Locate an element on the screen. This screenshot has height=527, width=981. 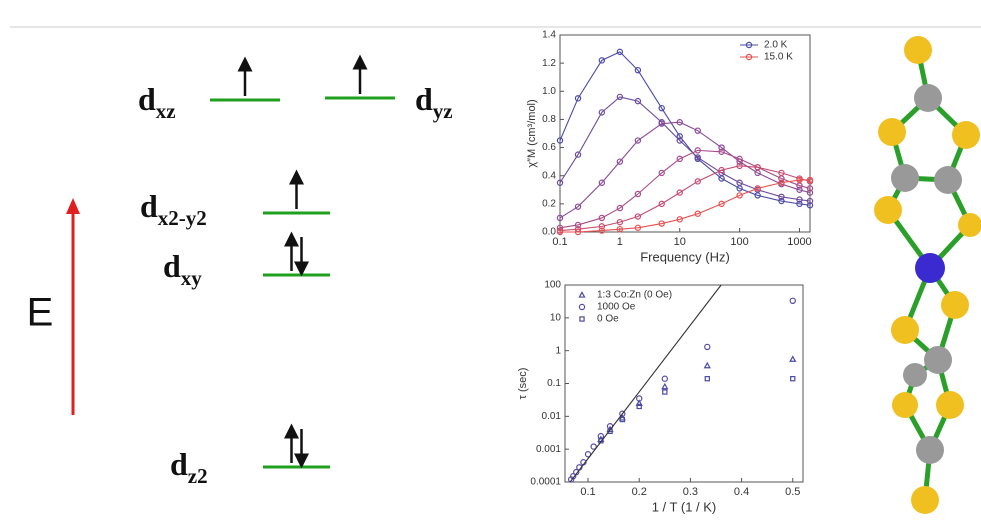
x-tick-label: 0.3 is located at coordinates (690, 492).